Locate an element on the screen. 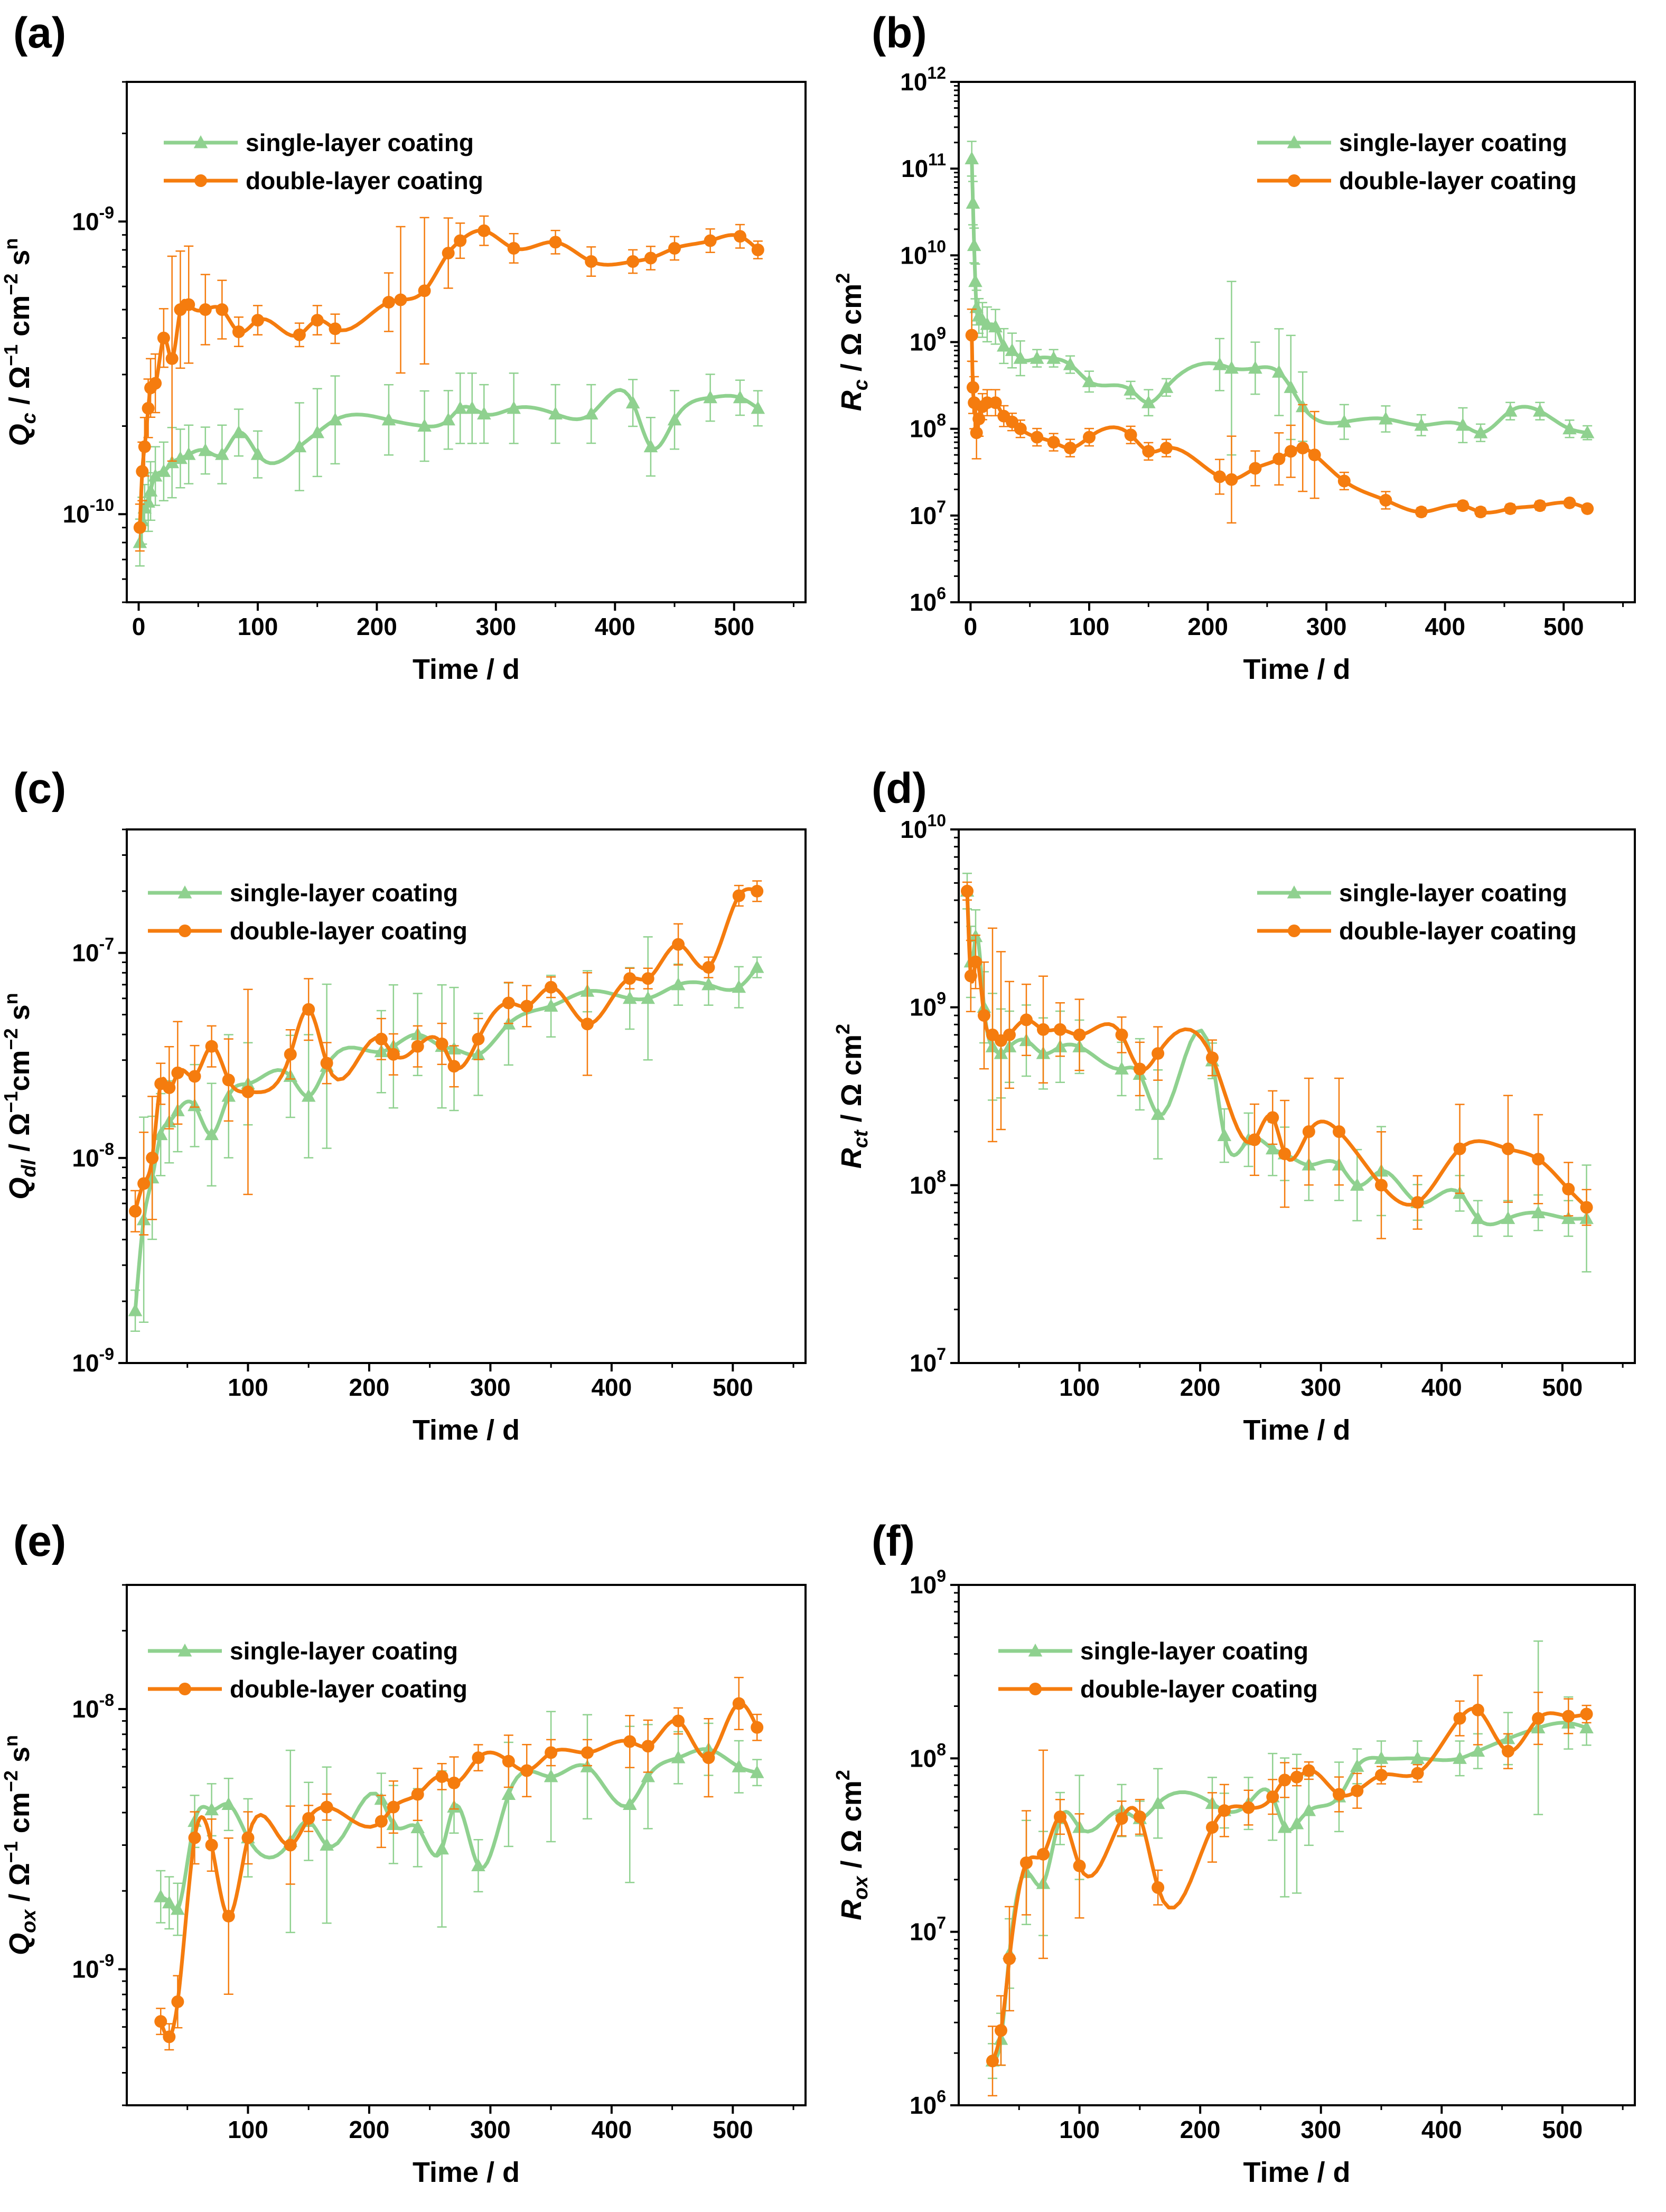 The image size is (1666, 2212). y-axis-title: Rc / Ω cm2 is located at coordinates (852, 342).